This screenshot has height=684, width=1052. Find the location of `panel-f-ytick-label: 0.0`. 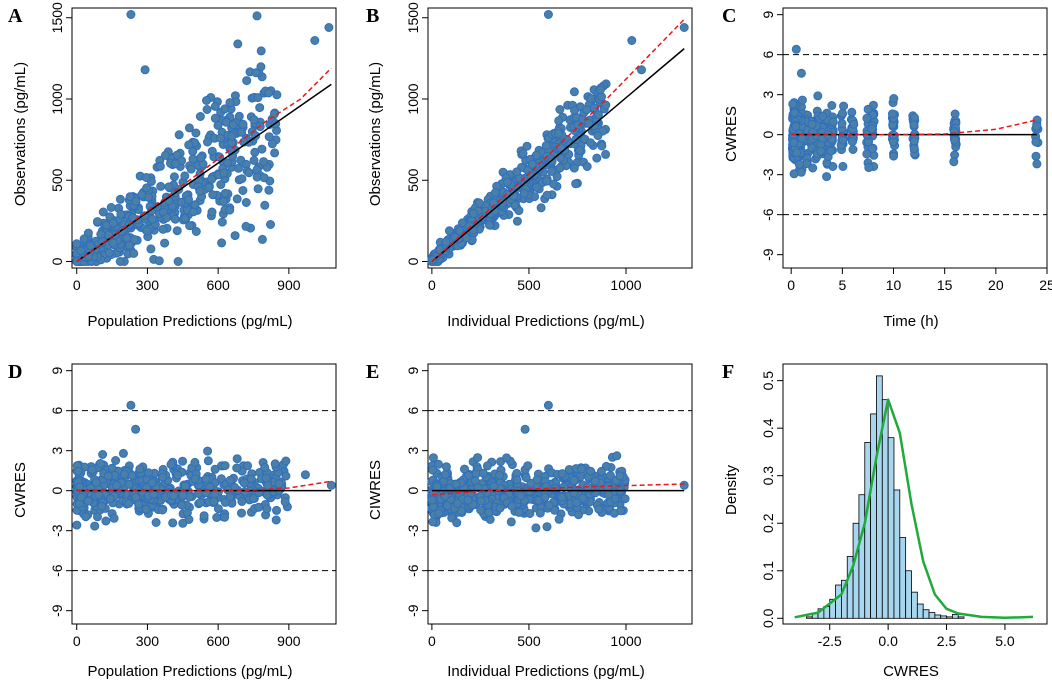

panel-f-ytick-label: 0.0 is located at coordinates (768, 618).